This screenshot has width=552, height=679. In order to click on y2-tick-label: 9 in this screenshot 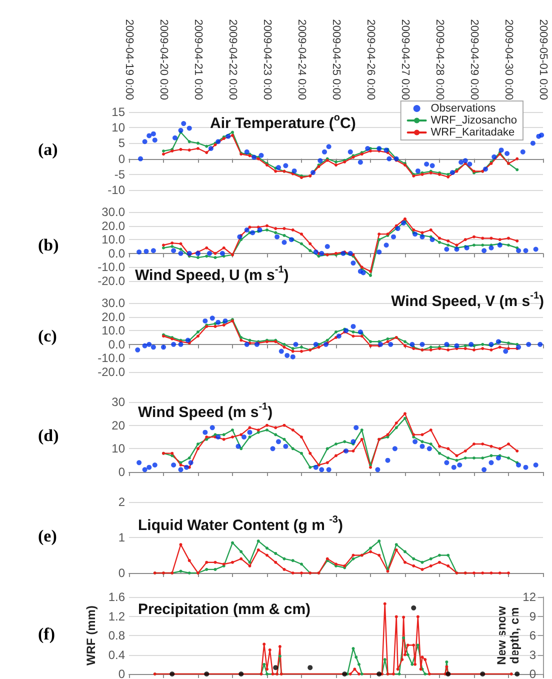, I will do `click(532, 616)`.